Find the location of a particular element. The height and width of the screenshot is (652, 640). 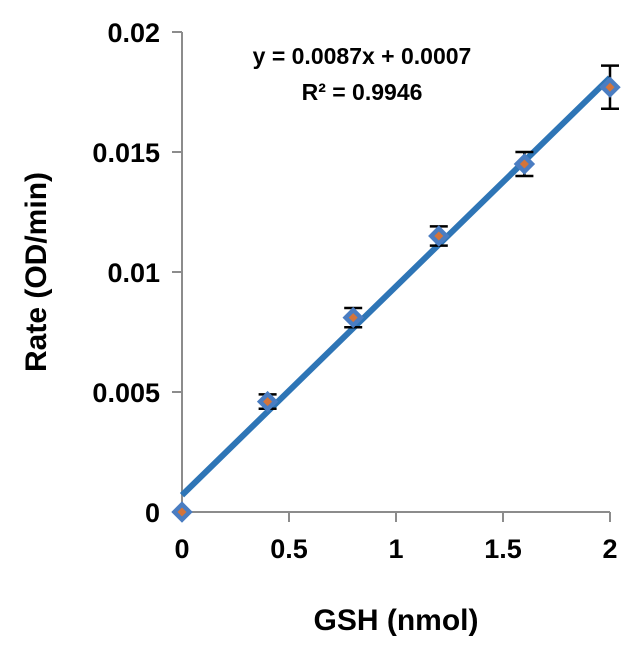

x-tick-label: 2 is located at coordinates (609, 549).